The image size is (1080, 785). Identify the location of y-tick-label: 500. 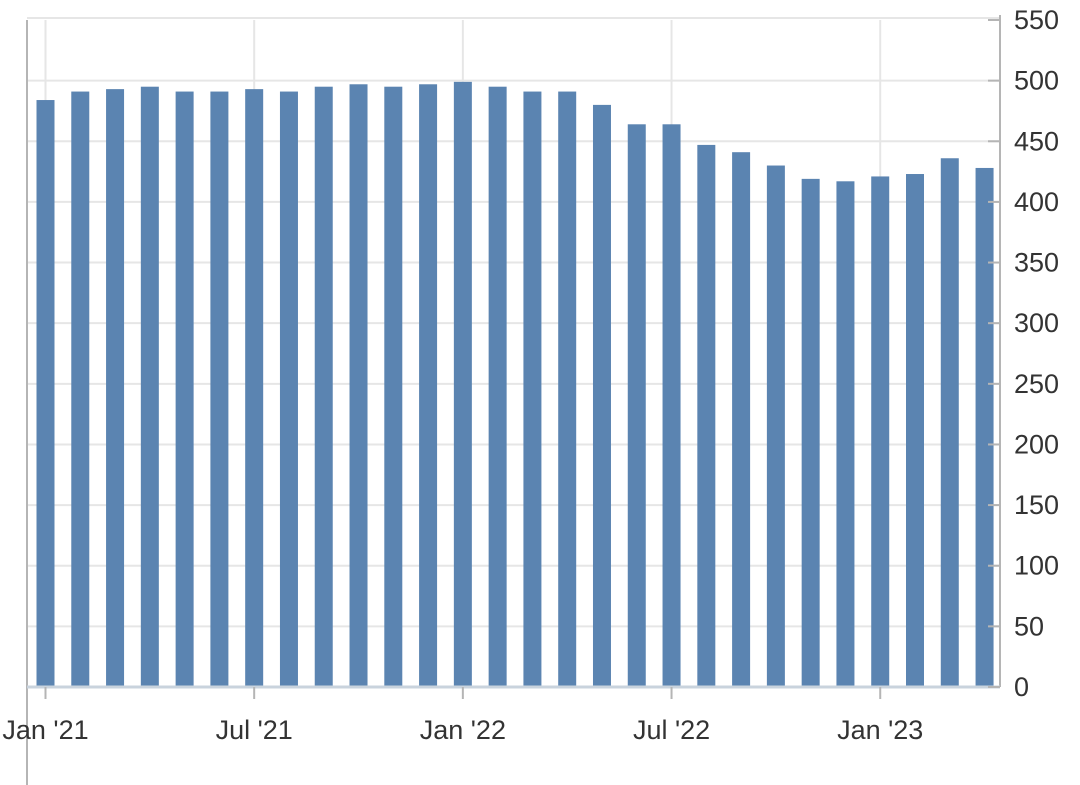
(1036, 81).